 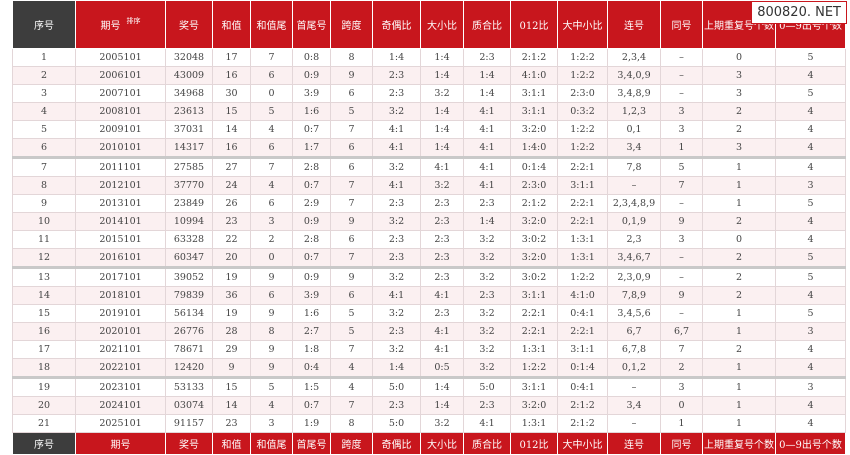 I want to click on cell: 3:9, so click(x=311, y=93).